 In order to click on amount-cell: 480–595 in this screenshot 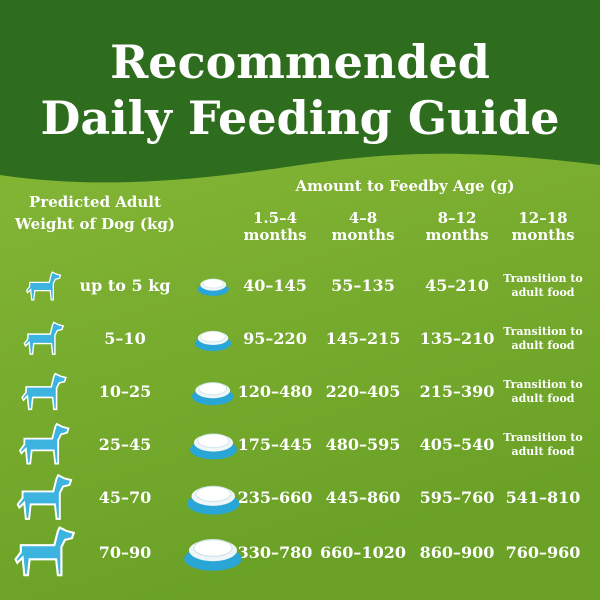, I will do `click(363, 444)`.